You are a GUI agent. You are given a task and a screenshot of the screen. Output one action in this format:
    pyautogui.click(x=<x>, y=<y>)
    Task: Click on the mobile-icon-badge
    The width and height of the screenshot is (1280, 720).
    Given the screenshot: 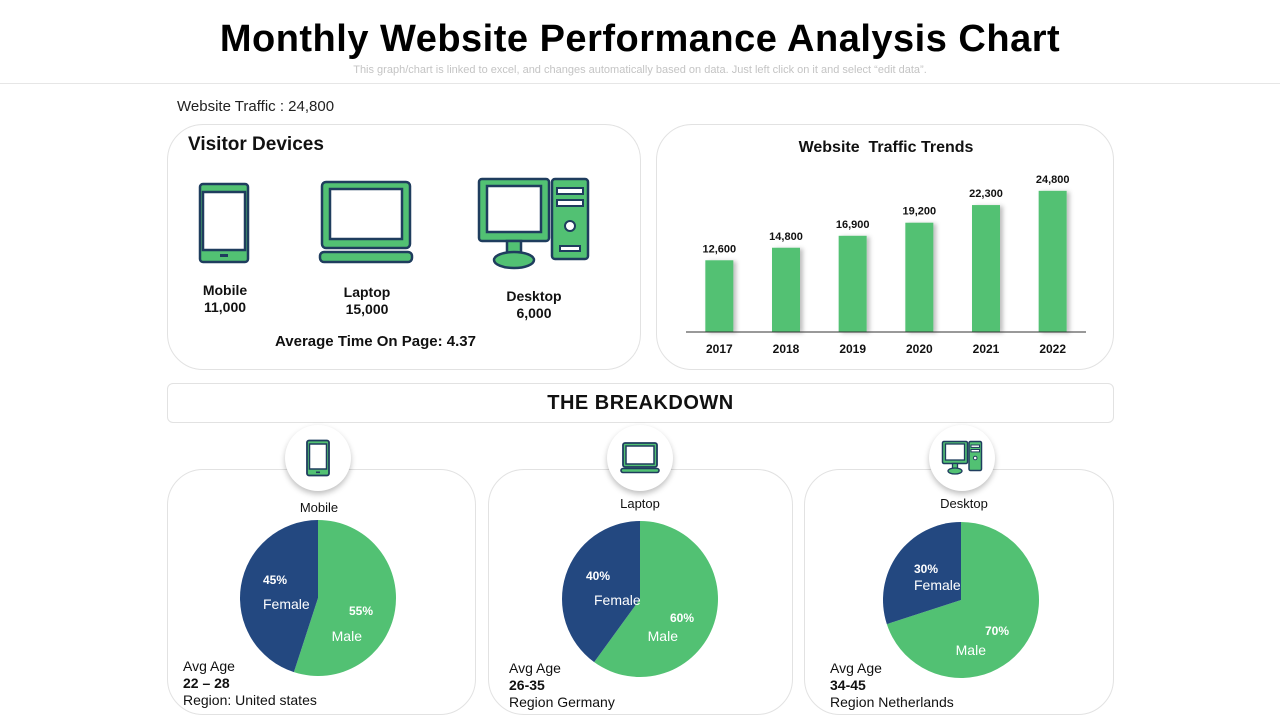 What is the action you would take?
    pyautogui.click(x=318, y=458)
    